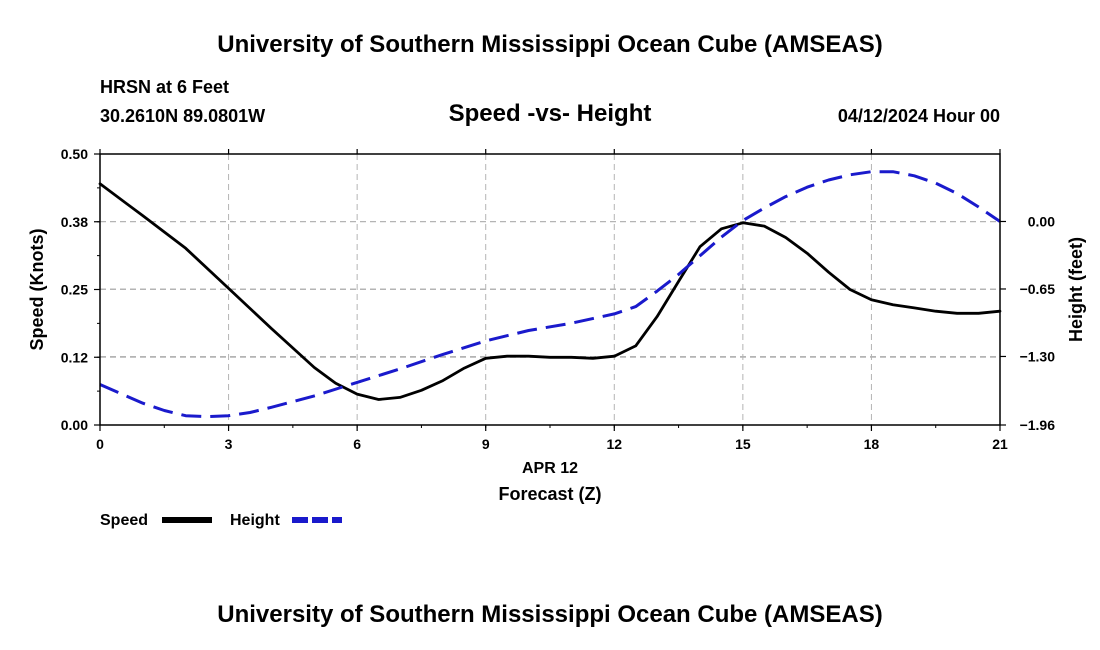 The image size is (1100, 650). Describe the element at coordinates (74, 290) in the screenshot. I see `y-tick-label: 0.25` at that location.